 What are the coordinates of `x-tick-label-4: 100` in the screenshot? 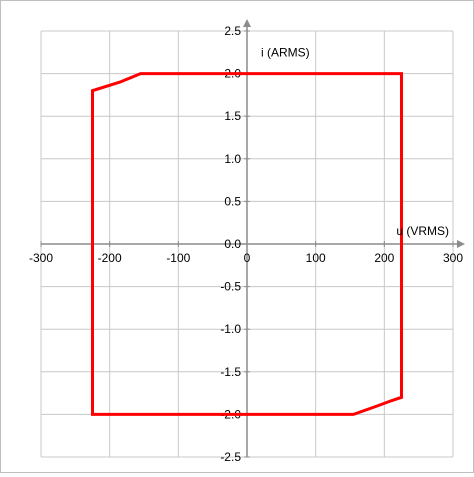 It's located at (316, 258).